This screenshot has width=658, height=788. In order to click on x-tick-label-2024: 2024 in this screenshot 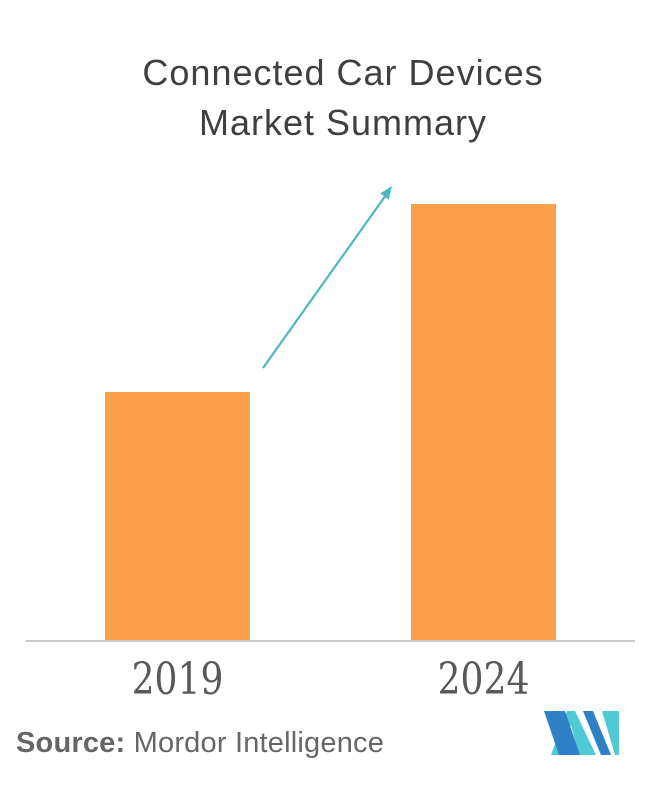, I will do `click(483, 679)`.